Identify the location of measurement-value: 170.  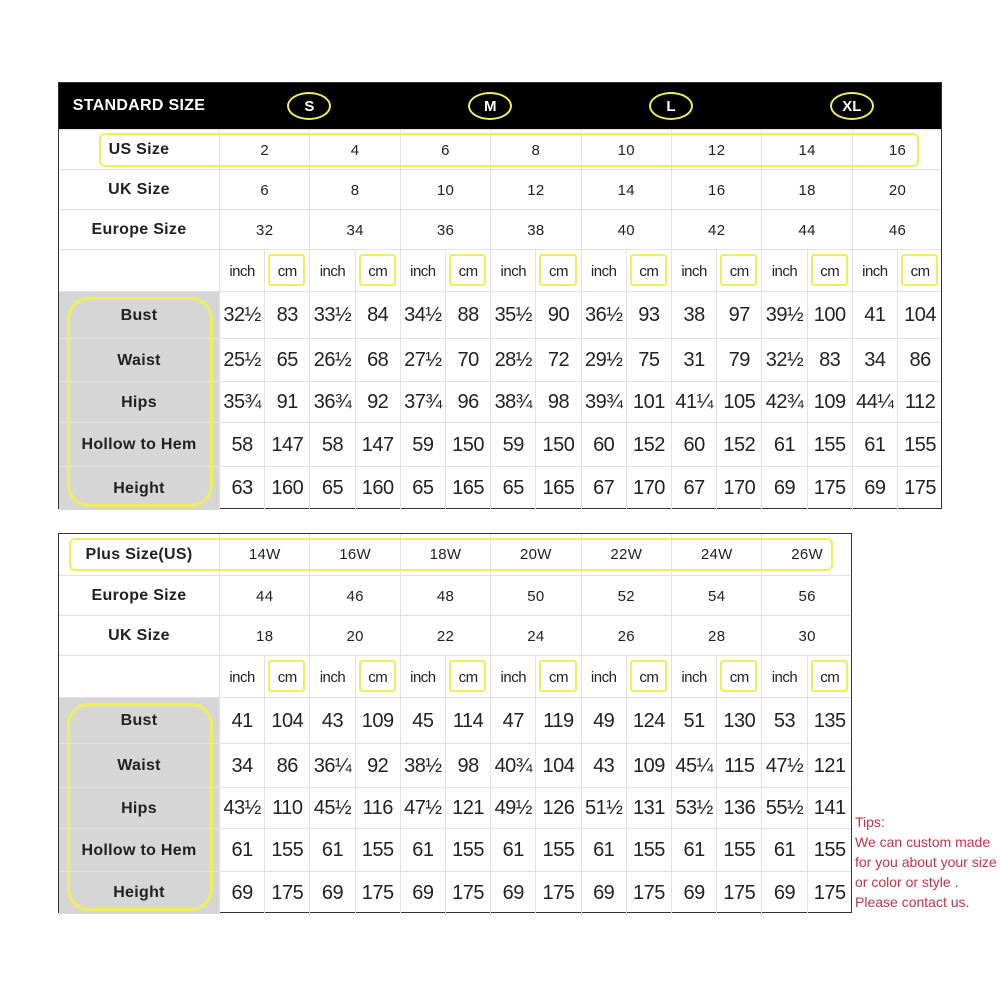
(648, 488).